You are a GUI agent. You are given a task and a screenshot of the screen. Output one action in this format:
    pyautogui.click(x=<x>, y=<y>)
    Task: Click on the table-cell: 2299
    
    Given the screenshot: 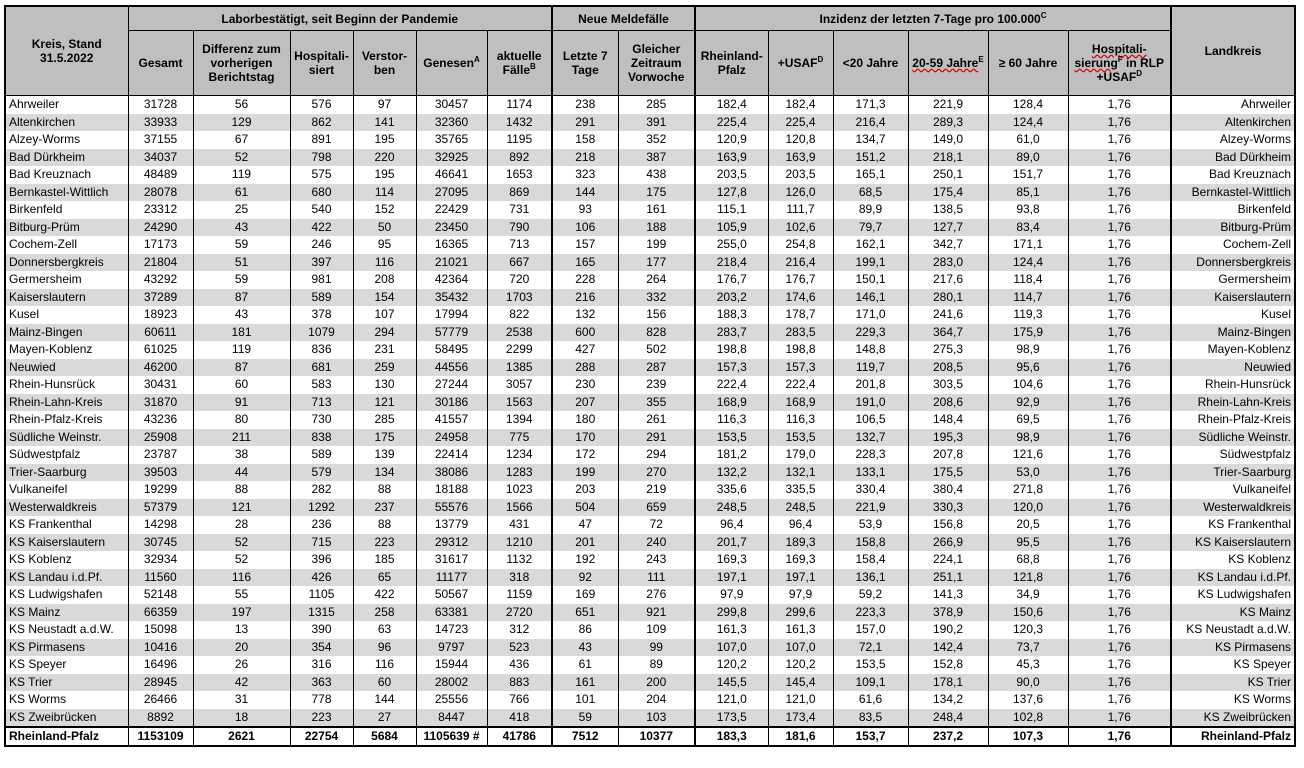 What is the action you would take?
    pyautogui.click(x=519, y=350)
    